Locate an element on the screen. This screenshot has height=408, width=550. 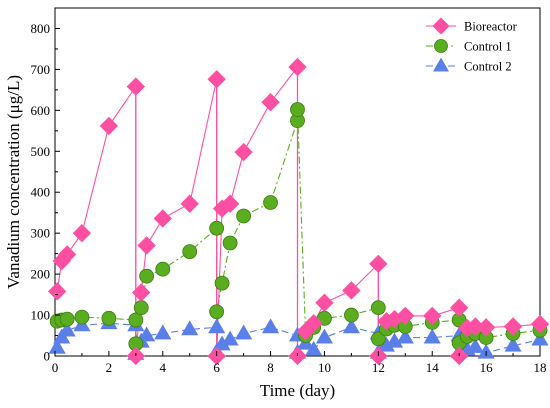
legend-label-control-2: Control 2 is located at coordinates (488, 67).